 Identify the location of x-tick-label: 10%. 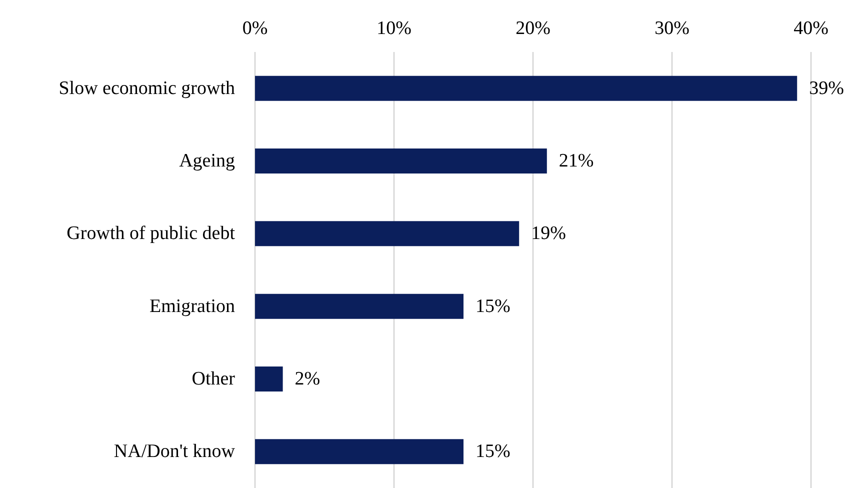
(394, 28).